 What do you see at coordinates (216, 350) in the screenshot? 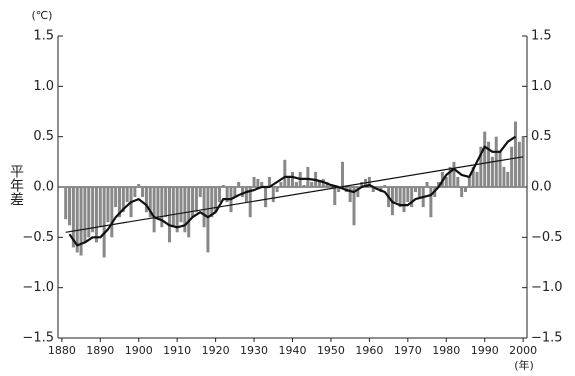
I see `x-tick-label: 1920` at bounding box center [216, 350].